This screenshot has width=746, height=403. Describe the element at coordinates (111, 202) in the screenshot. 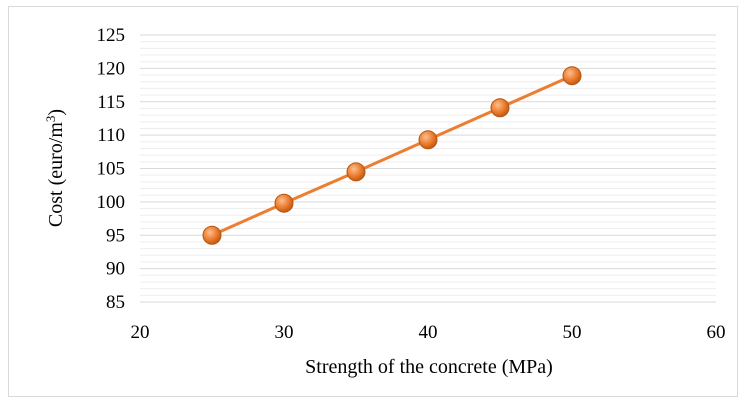

I see `y-tick-label: 100` at that location.